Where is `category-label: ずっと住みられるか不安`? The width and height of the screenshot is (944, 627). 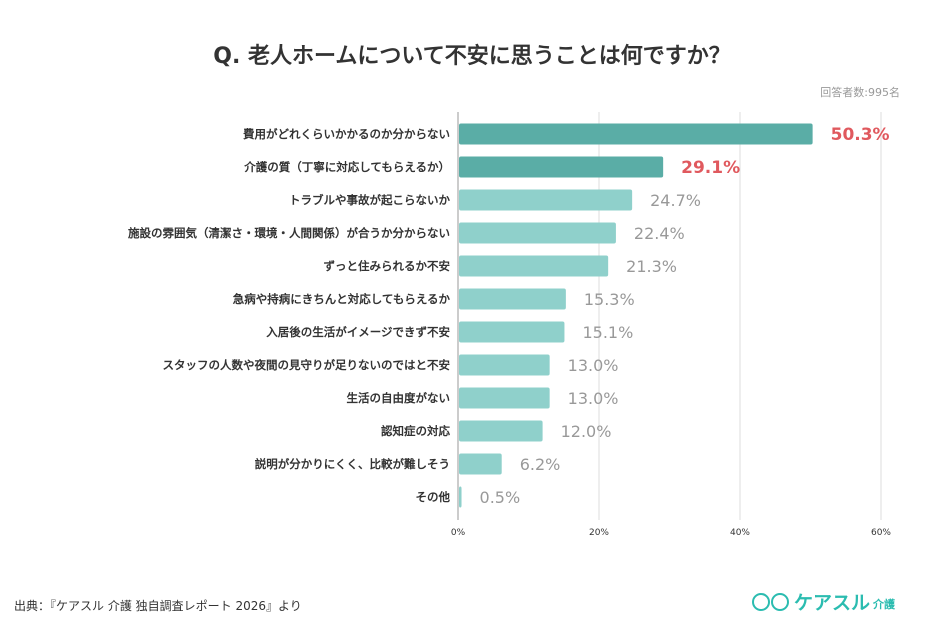
category-label: ずっと住みられるか不安 is located at coordinates (387, 266).